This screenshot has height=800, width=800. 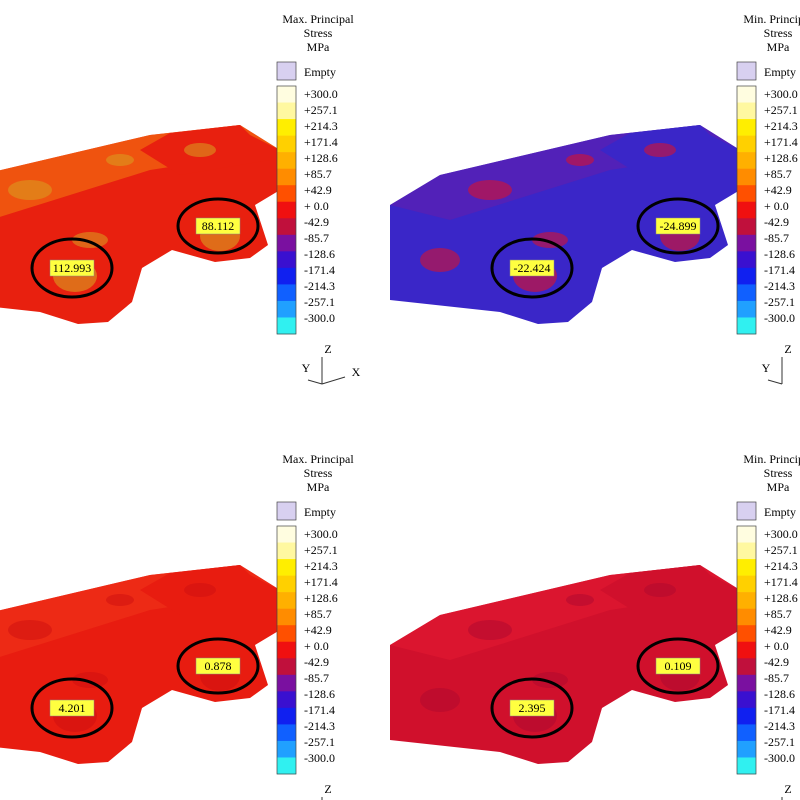 What do you see at coordinates (326, 791) in the screenshot?
I see `axis-triad: Z` at bounding box center [326, 791].